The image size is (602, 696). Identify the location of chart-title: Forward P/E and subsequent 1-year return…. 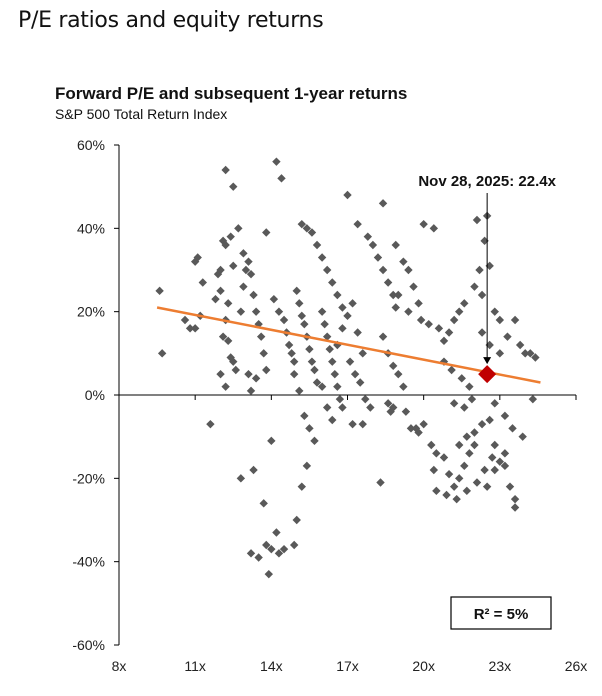
(231, 93).